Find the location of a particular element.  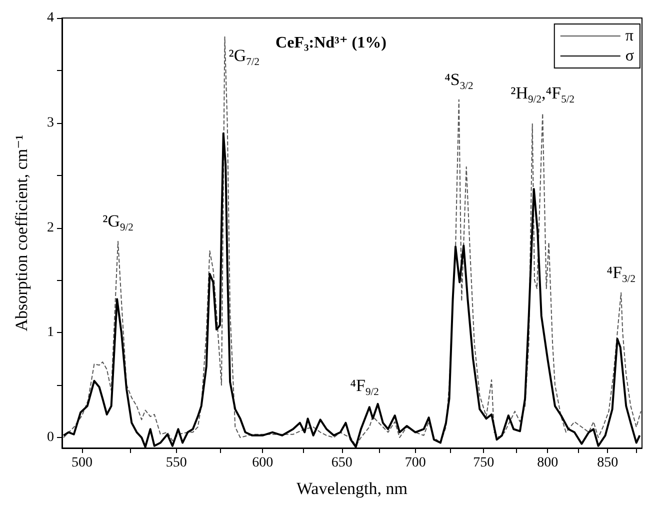

legend-label: σ is located at coordinates (629, 56).